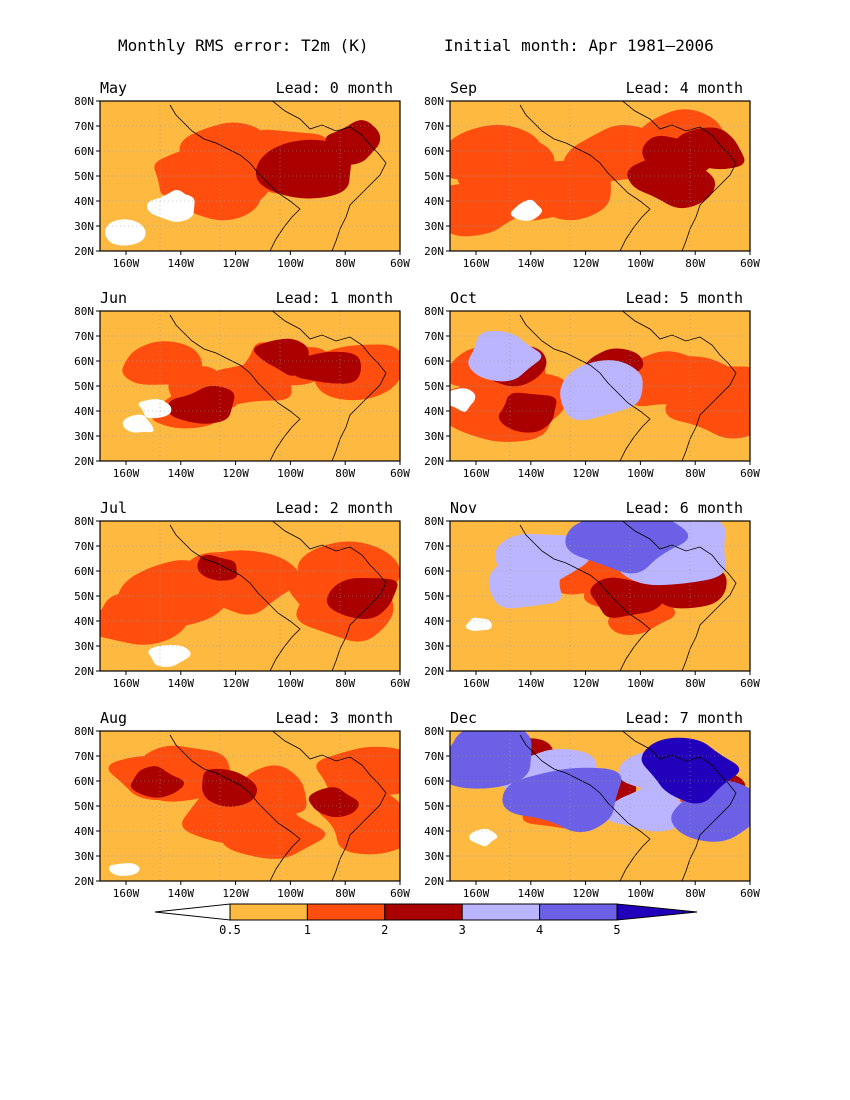 The width and height of the screenshot is (850, 1100). Describe the element at coordinates (684, 88) in the screenshot. I see `panel-lead: Lead: 4 month` at that location.